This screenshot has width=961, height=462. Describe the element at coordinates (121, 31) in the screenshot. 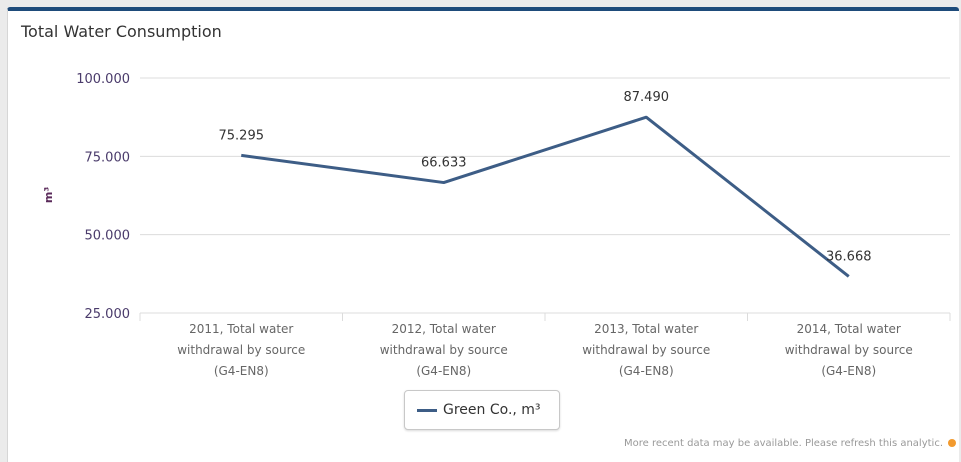

I see `panel-title: Total Water Consumption` at that location.